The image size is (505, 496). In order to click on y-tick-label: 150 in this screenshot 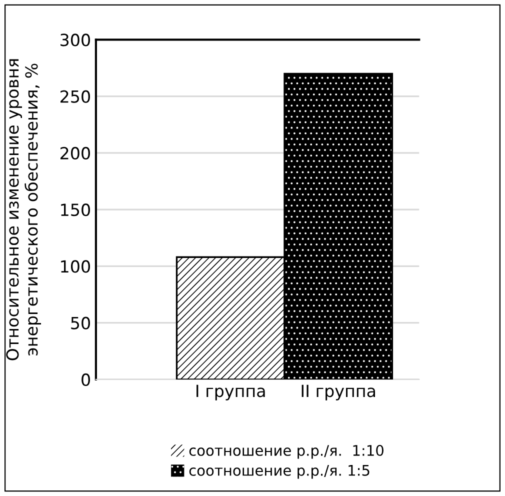, I will do `click(75, 210)`.